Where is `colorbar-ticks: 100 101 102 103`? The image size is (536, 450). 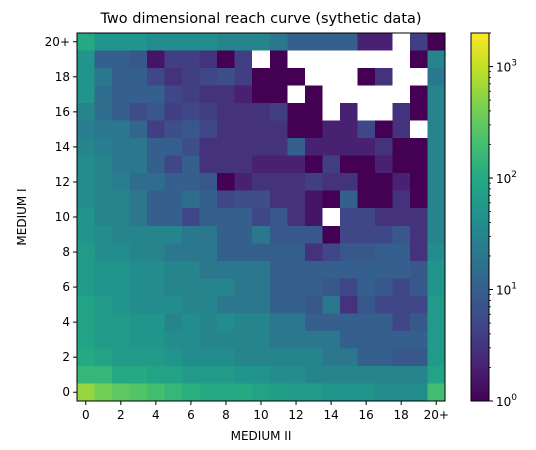
colorbar-ticks: 100 101 102 103 is located at coordinates (503, 220).